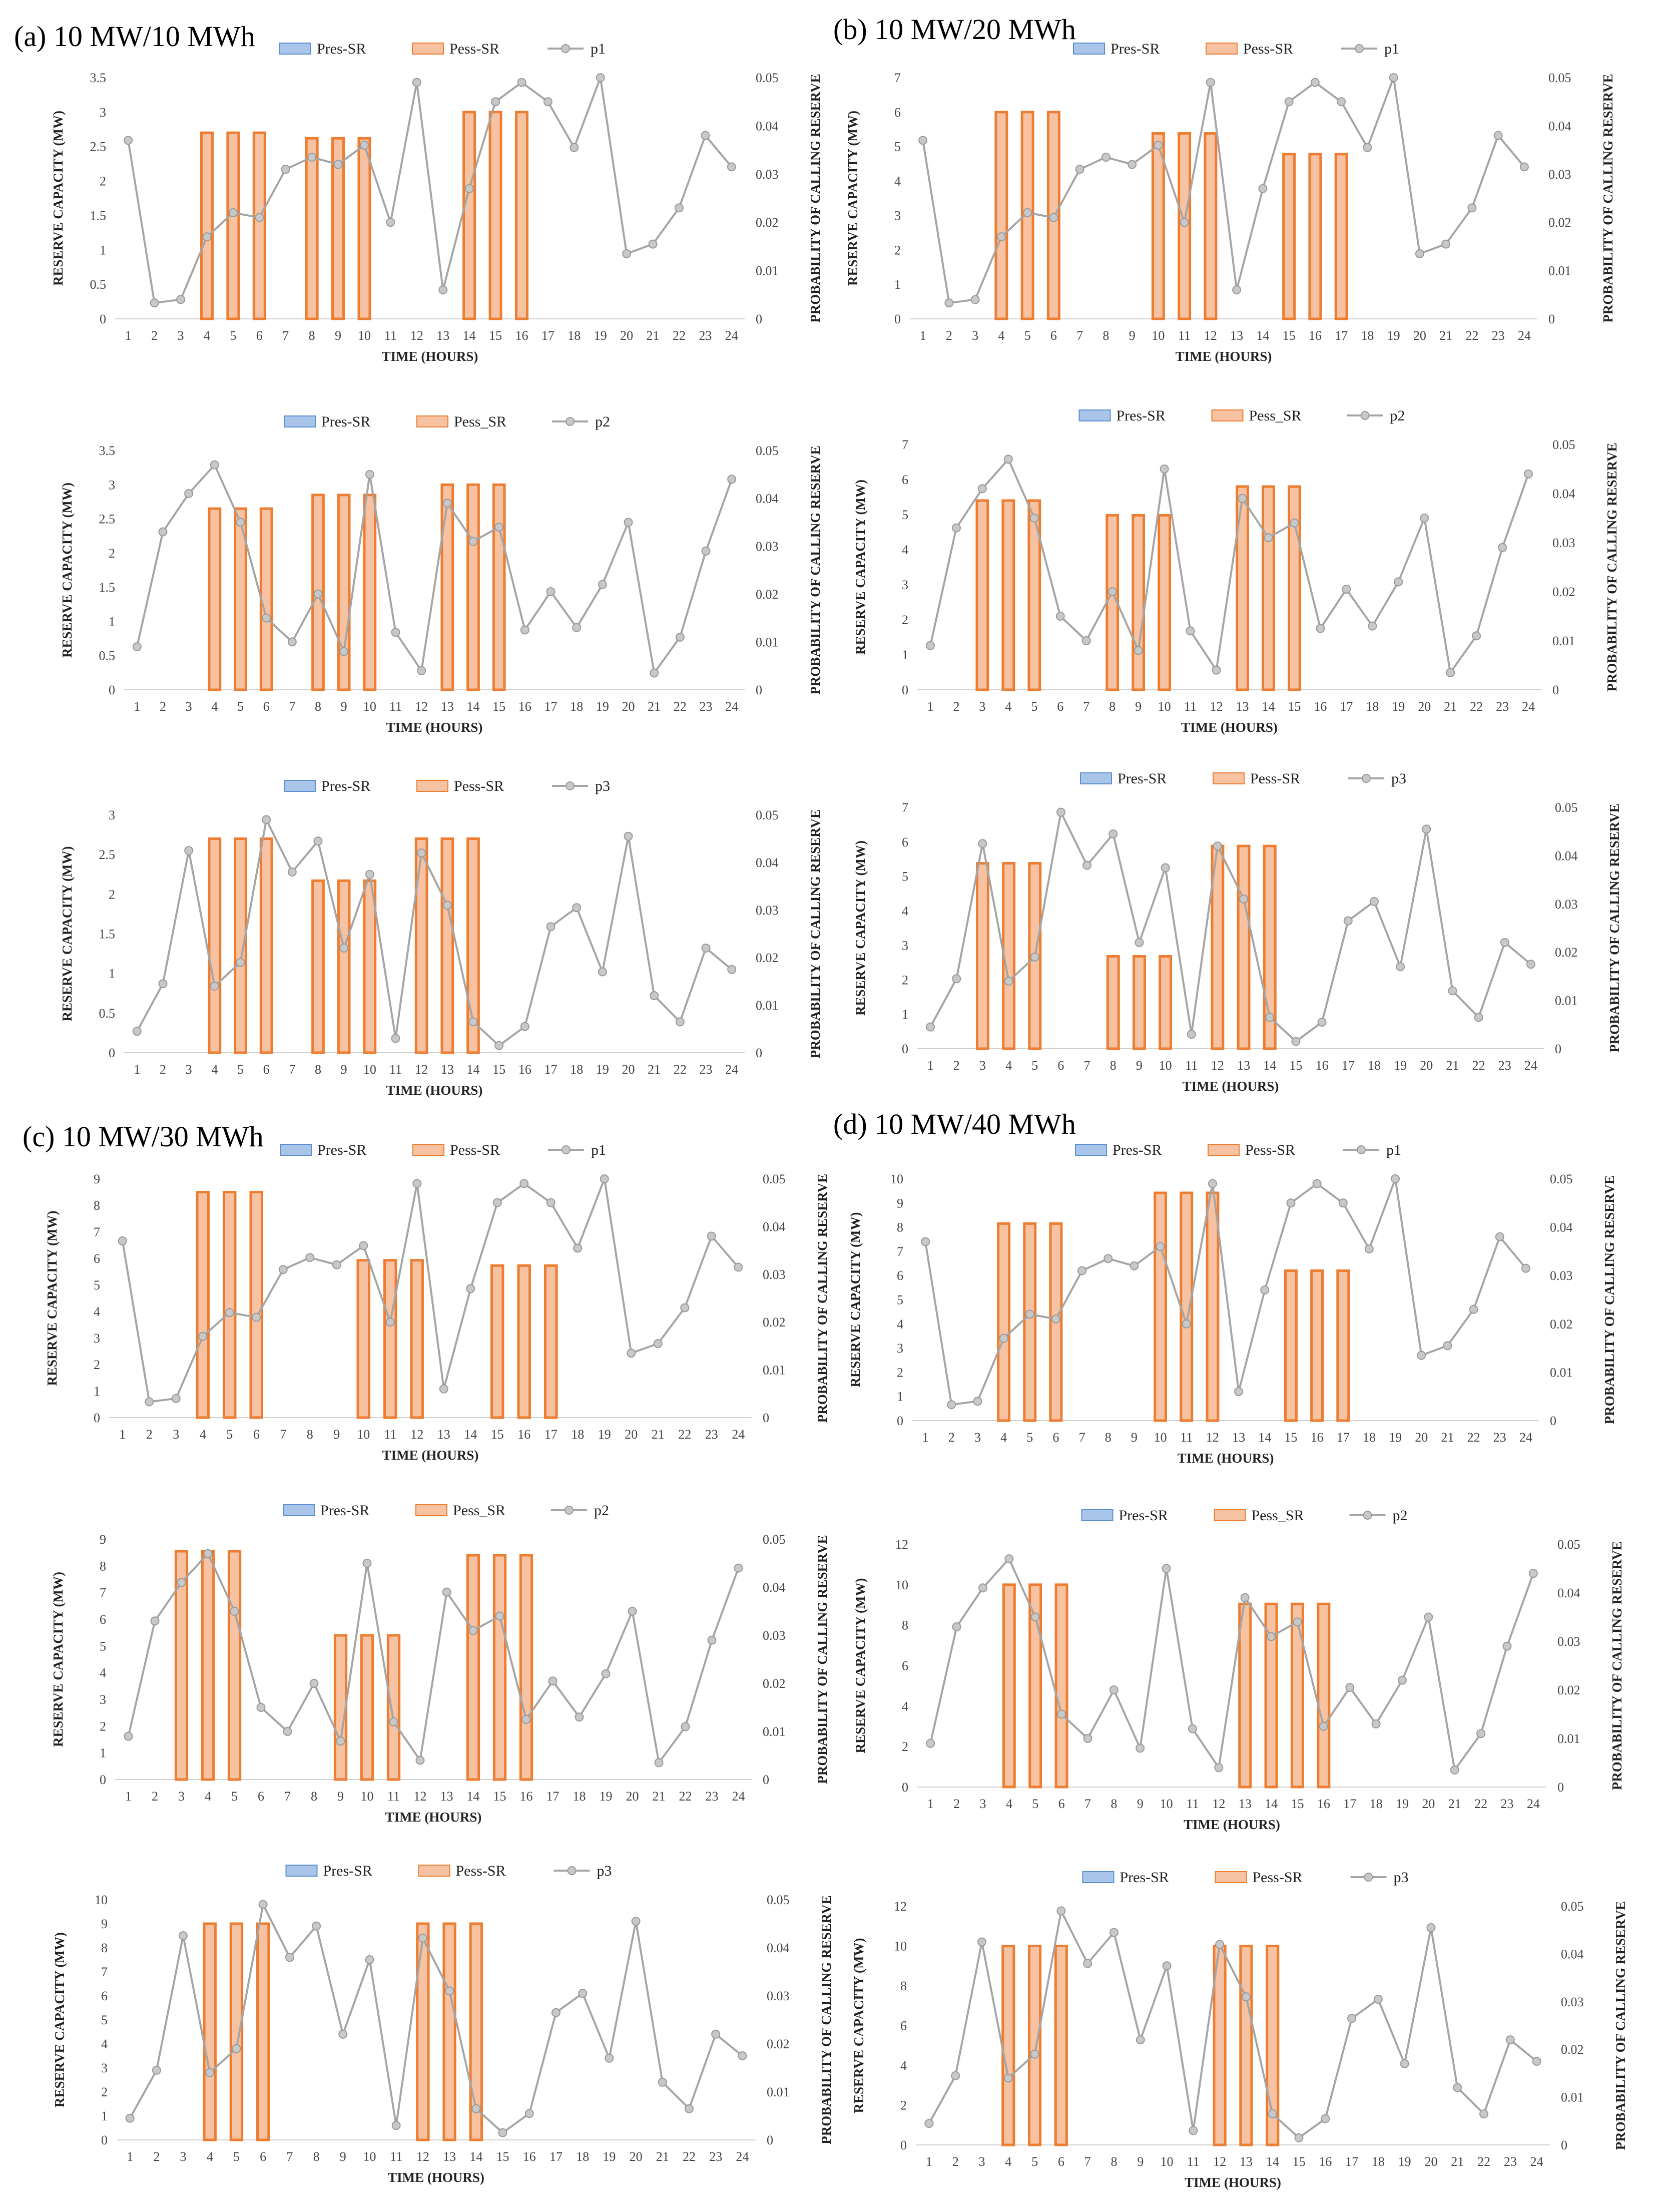  I want to click on legend-label-prob: p2, so click(1397, 416).